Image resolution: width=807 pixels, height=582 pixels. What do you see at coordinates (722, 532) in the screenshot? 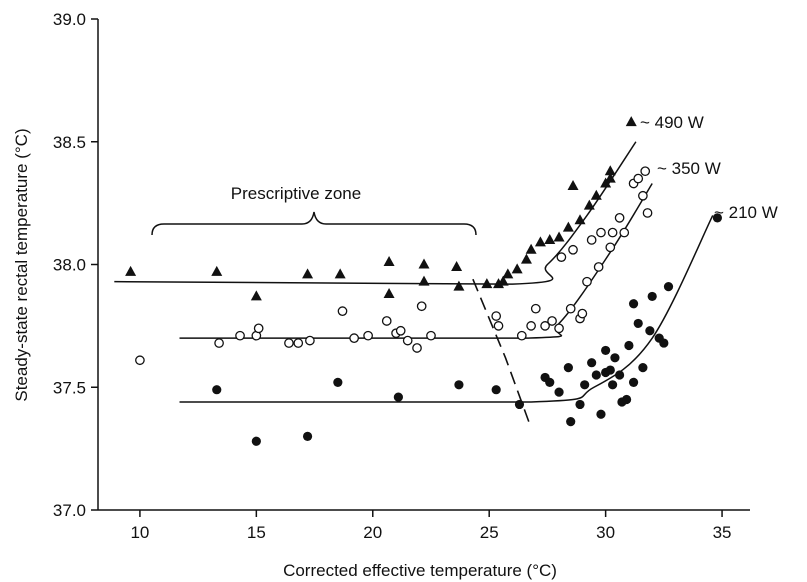
I see `x-tick-label: 35` at bounding box center [722, 532].